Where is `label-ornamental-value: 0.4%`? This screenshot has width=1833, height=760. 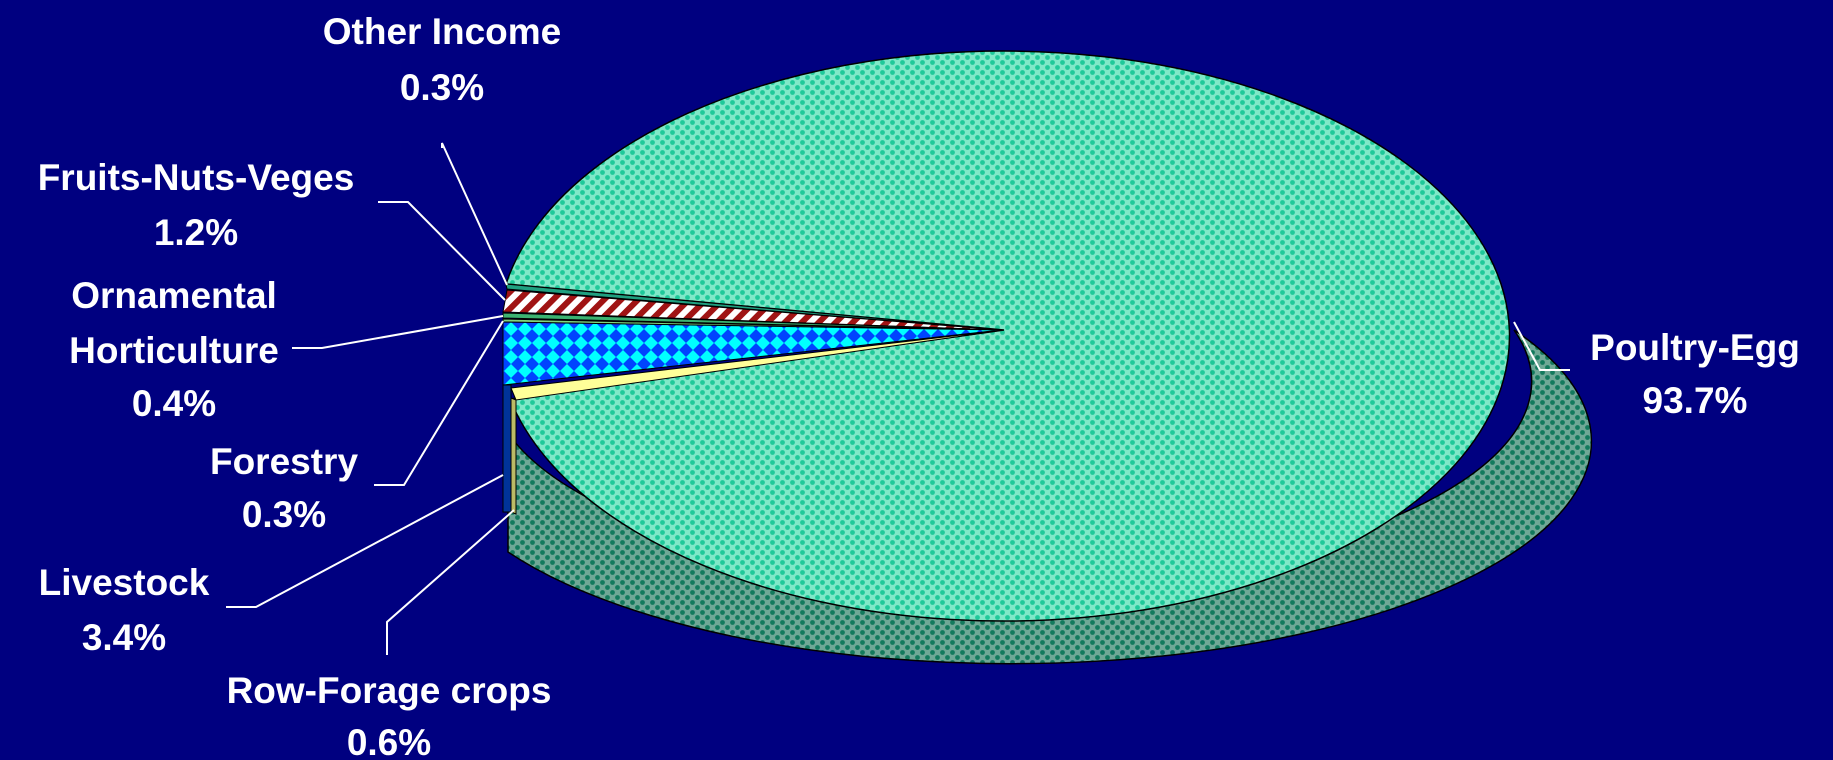 label-ornamental-value: 0.4% is located at coordinates (174, 403).